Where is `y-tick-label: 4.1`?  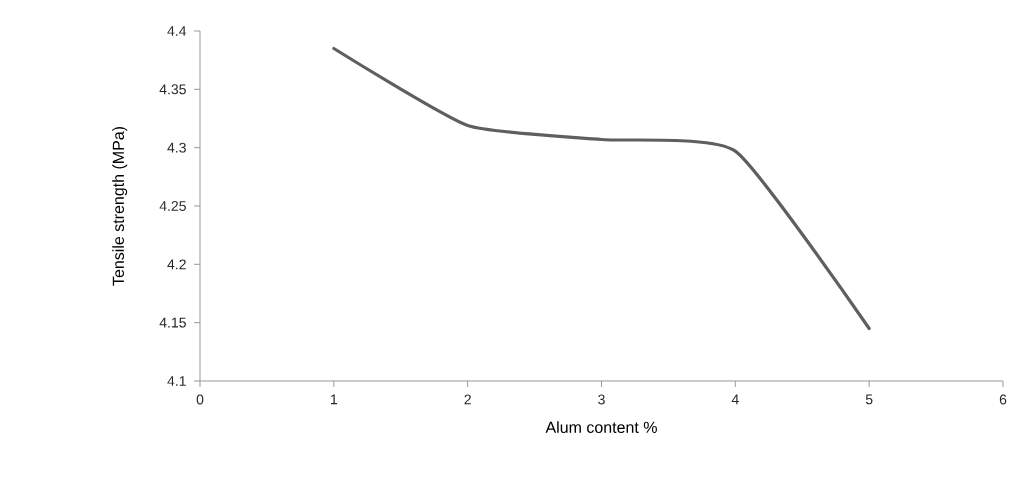
y-tick-label: 4.1 is located at coordinates (176, 381).